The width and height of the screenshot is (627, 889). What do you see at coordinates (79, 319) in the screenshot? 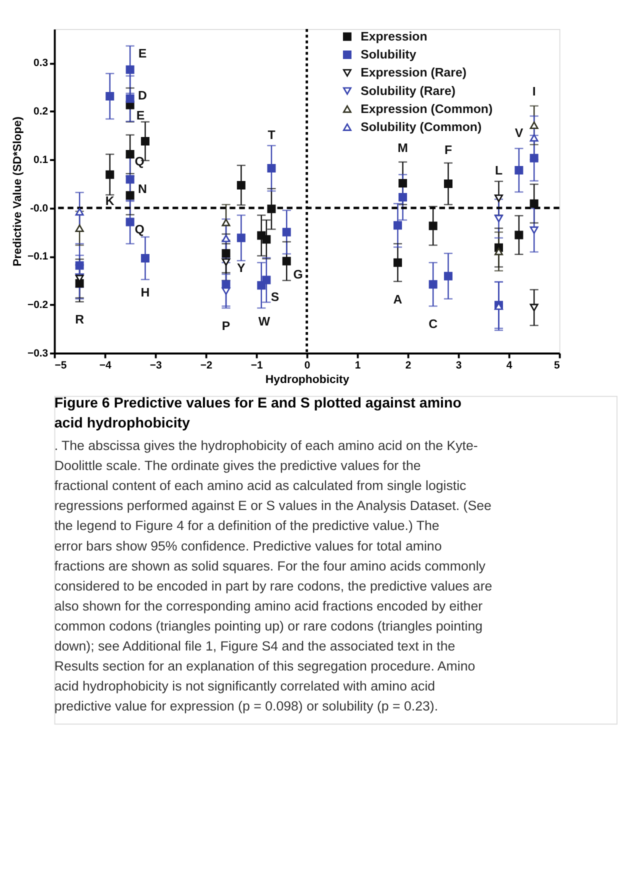
I see `annotation: R` at bounding box center [79, 319].